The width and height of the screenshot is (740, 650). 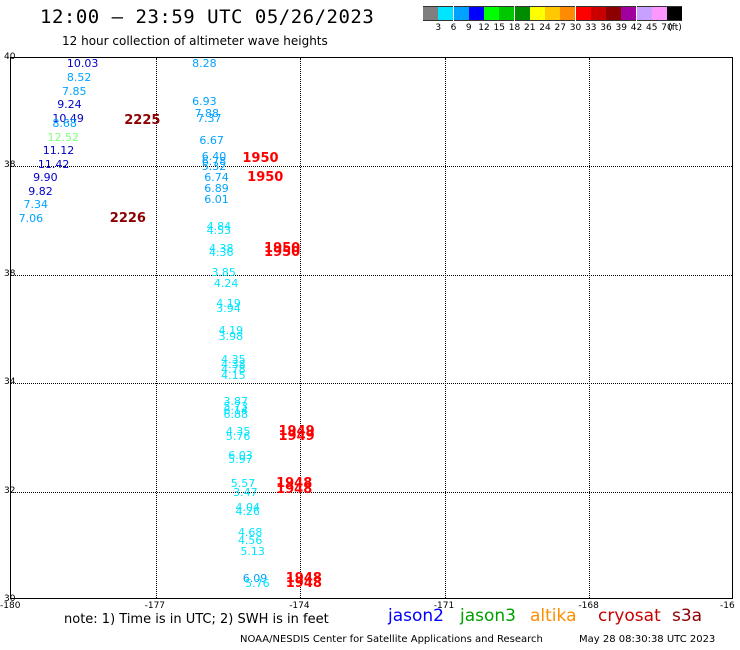 I want to click on wave-height-observation: 5.57, so click(x=243, y=484).